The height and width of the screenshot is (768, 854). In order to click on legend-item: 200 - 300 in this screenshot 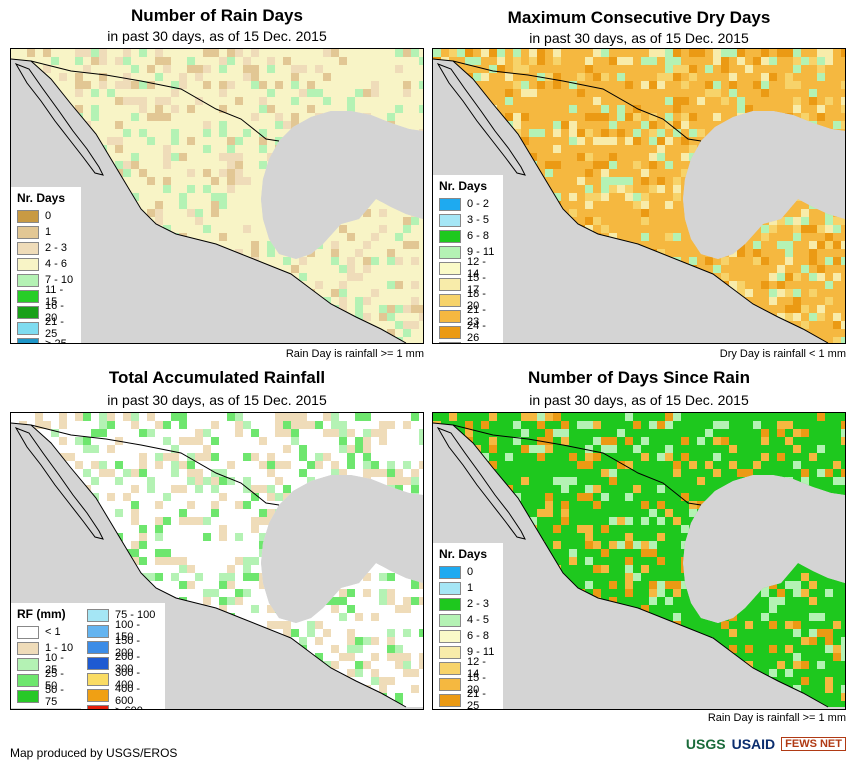, I will do `click(123, 663)`.